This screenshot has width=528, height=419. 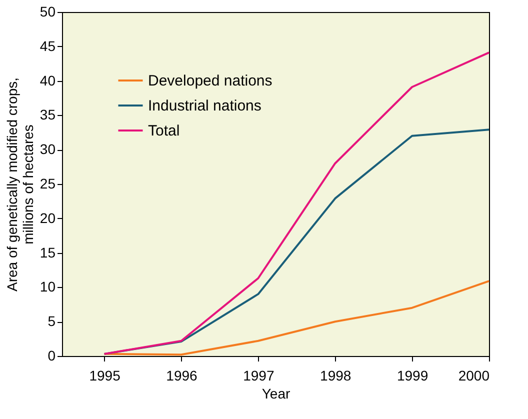 I want to click on x-tick-label: 1998, so click(x=336, y=376).